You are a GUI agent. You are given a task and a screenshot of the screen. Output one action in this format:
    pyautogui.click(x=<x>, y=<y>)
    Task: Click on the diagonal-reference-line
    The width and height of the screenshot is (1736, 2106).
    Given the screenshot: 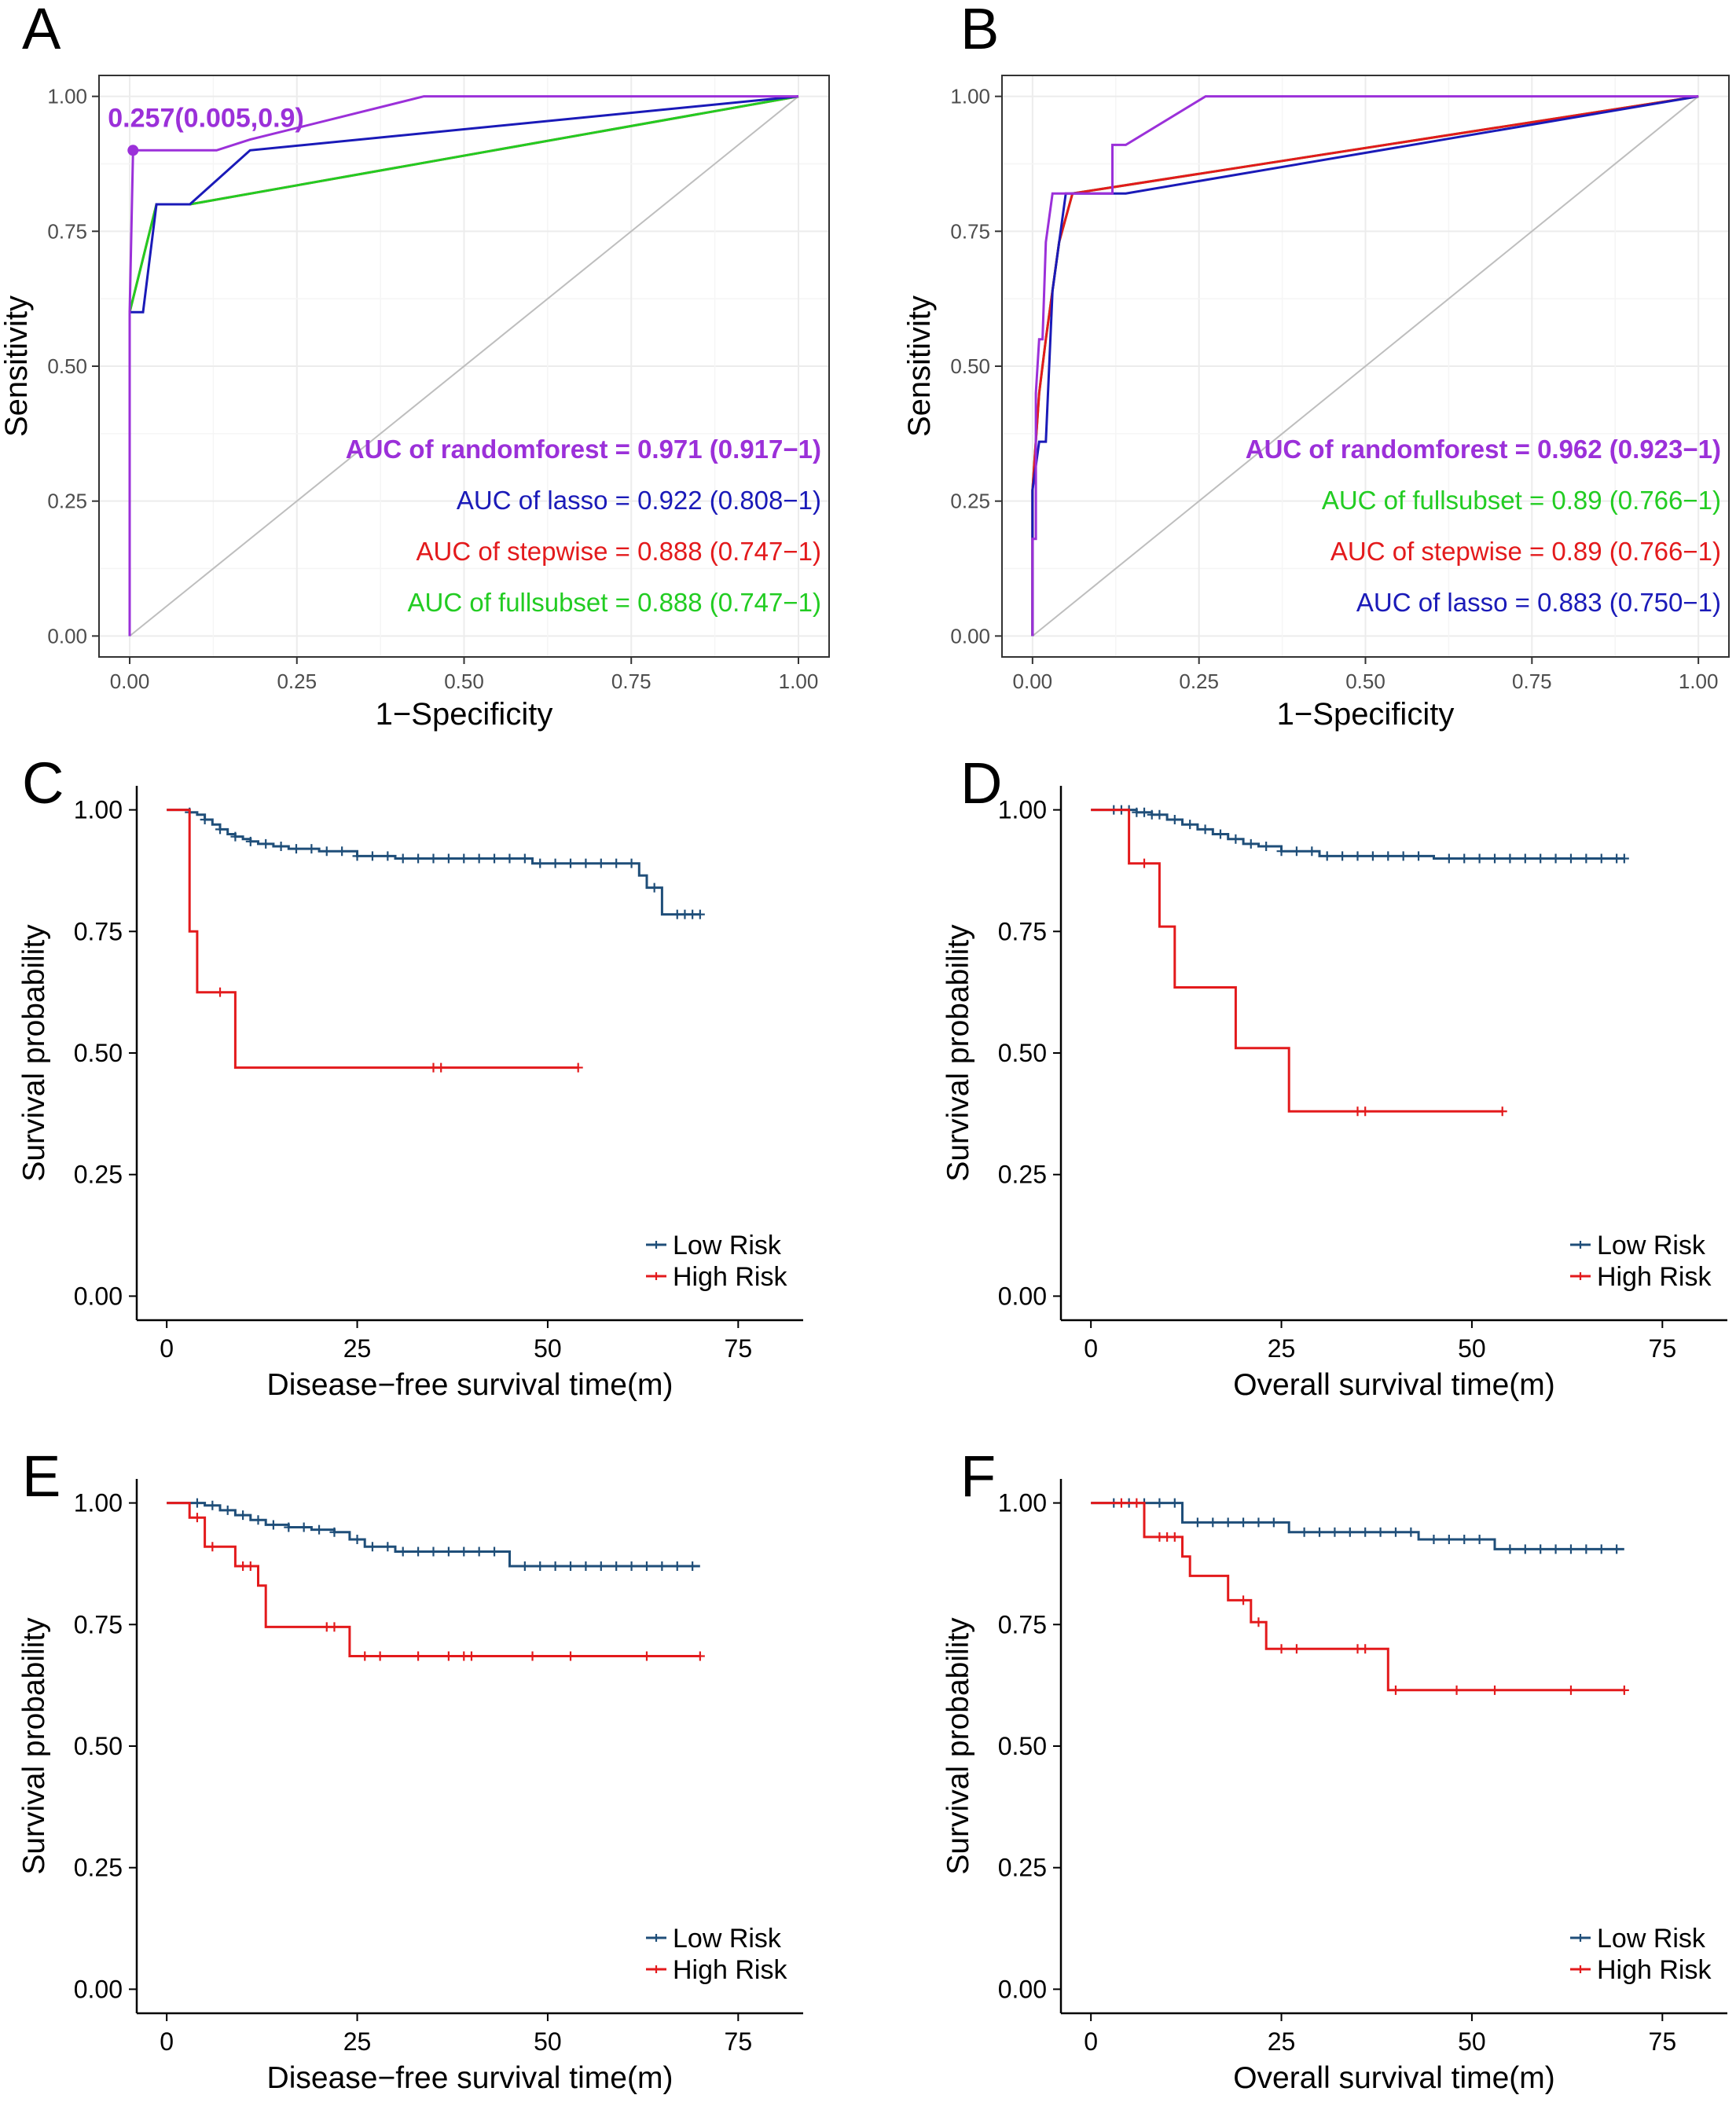 What is the action you would take?
    pyautogui.click(x=464, y=366)
    